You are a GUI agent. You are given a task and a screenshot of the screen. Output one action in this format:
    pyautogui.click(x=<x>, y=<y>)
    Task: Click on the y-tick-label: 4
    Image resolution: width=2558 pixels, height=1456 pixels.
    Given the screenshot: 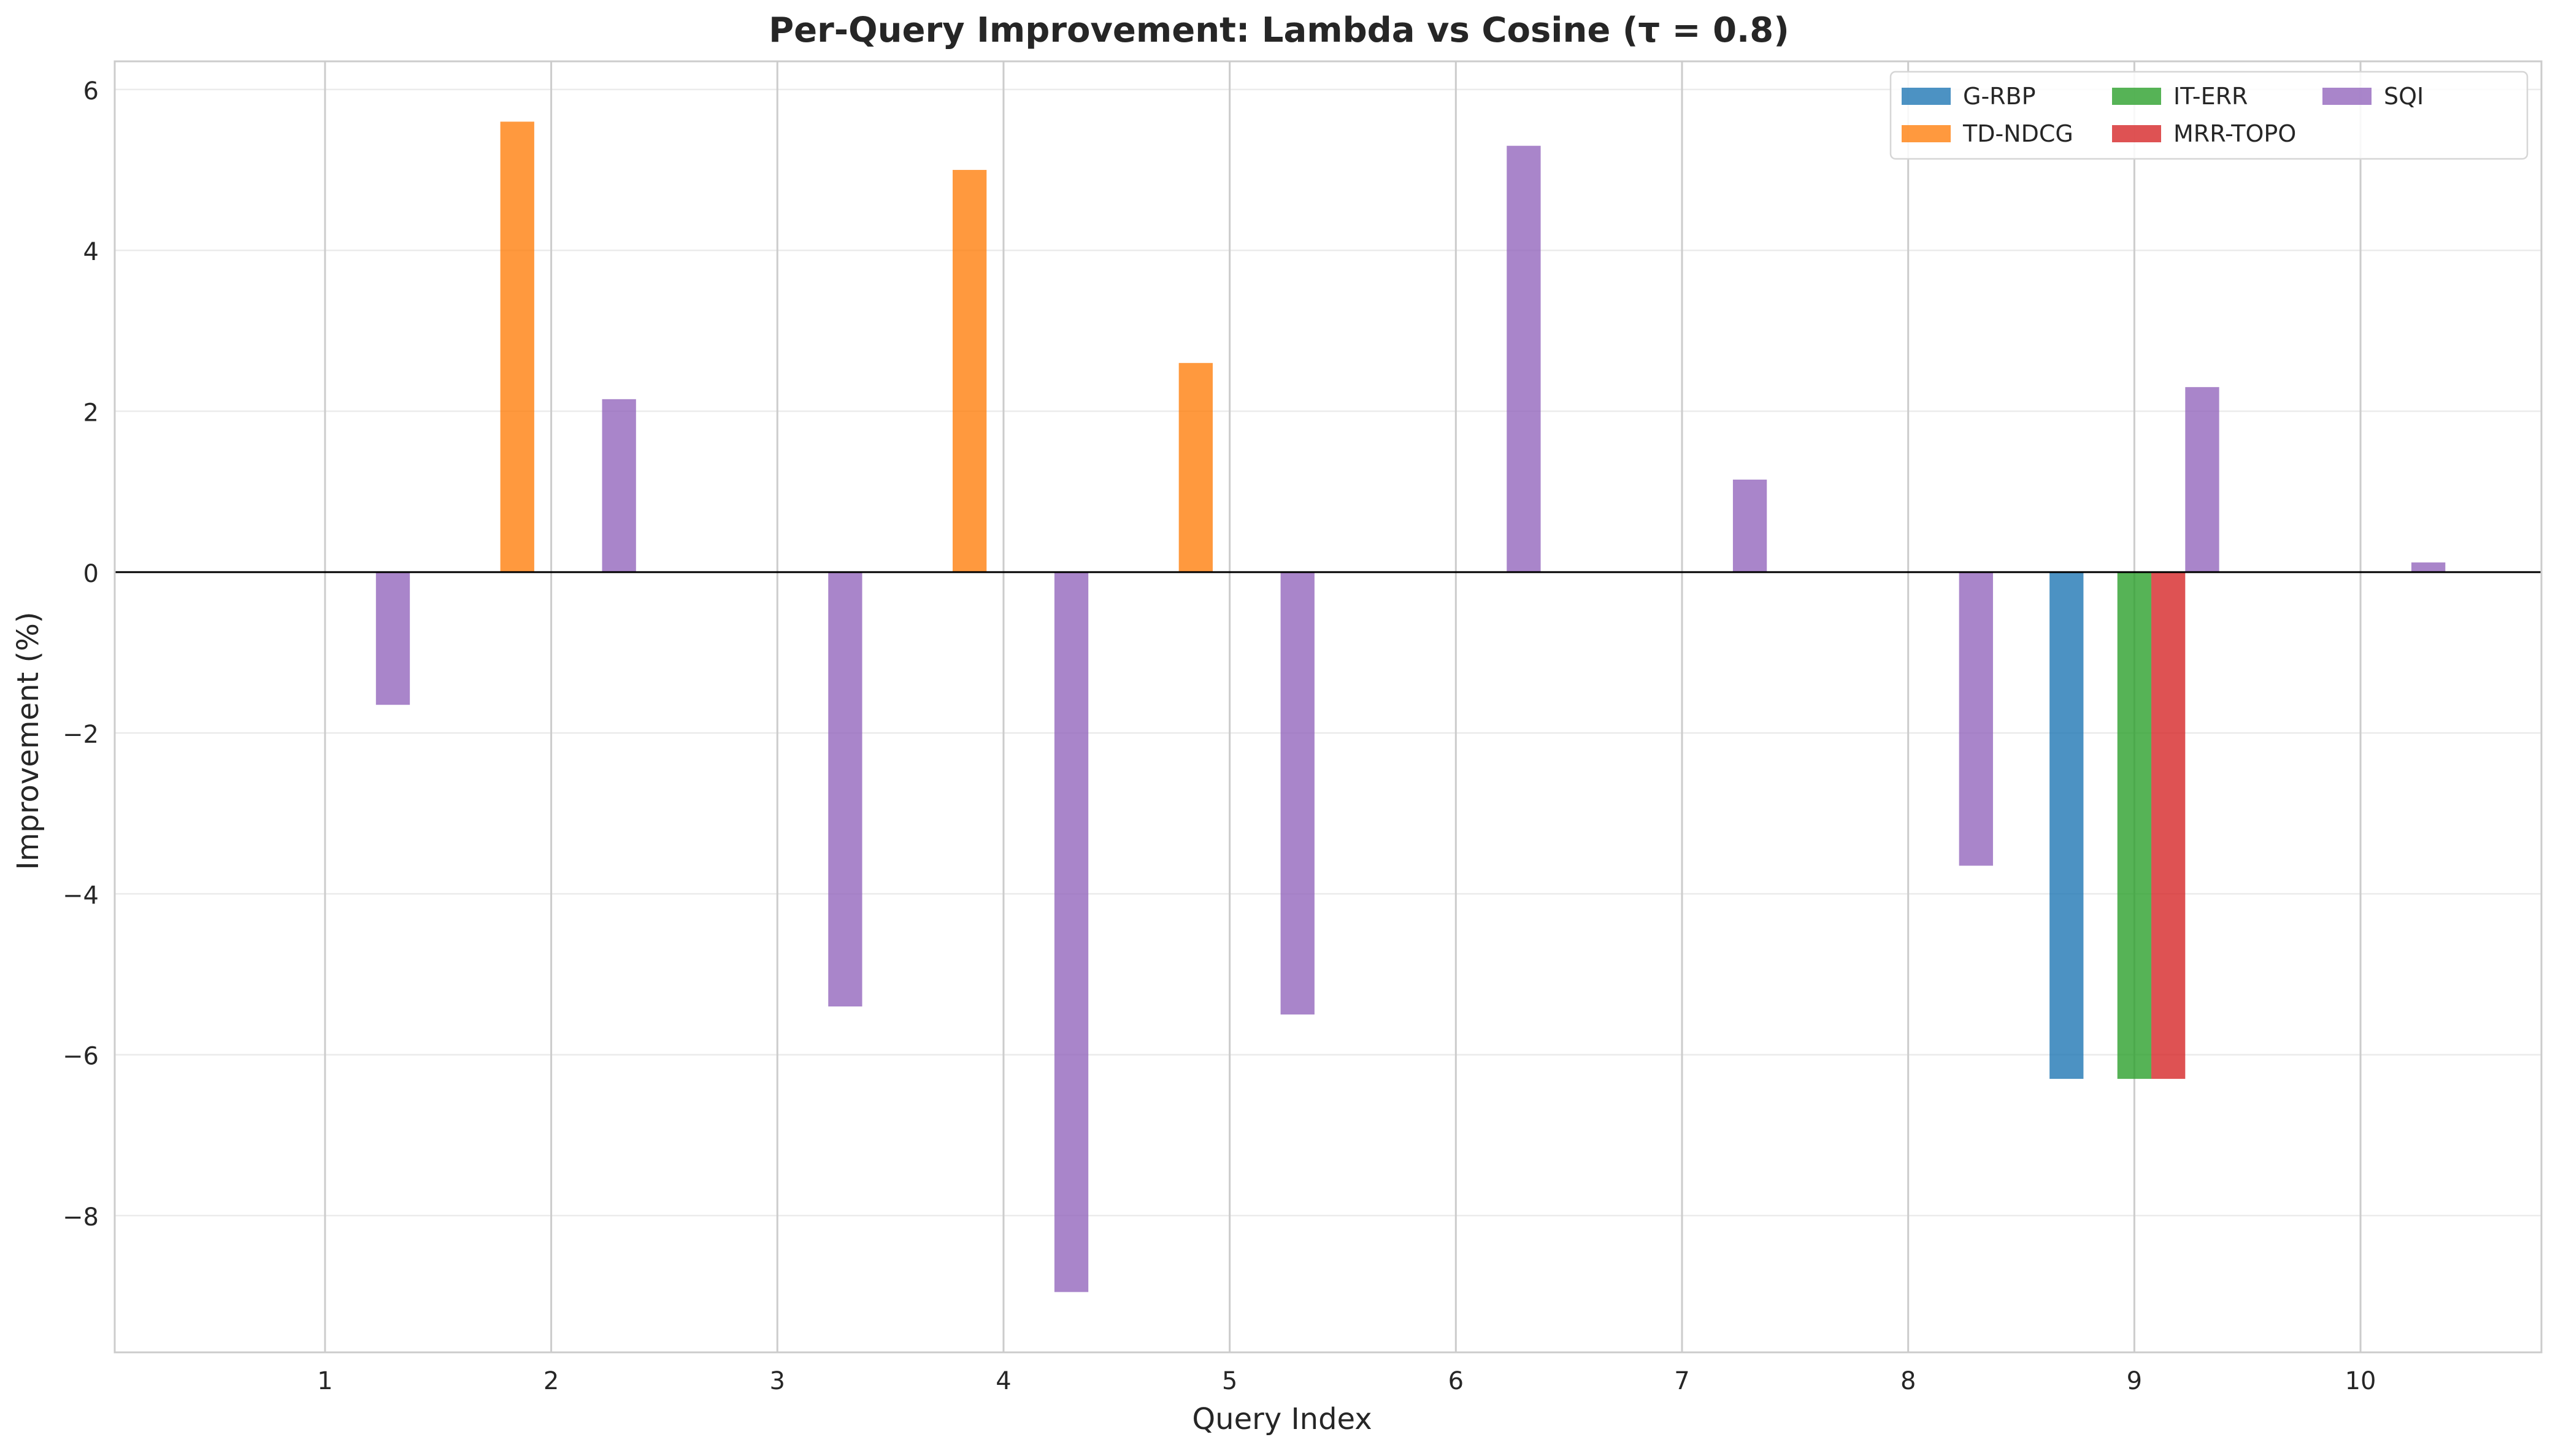 What is the action you would take?
    pyautogui.click(x=91, y=252)
    